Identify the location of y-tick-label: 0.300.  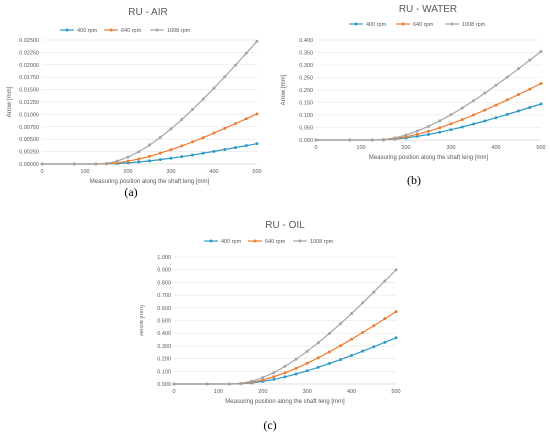
(164, 347).